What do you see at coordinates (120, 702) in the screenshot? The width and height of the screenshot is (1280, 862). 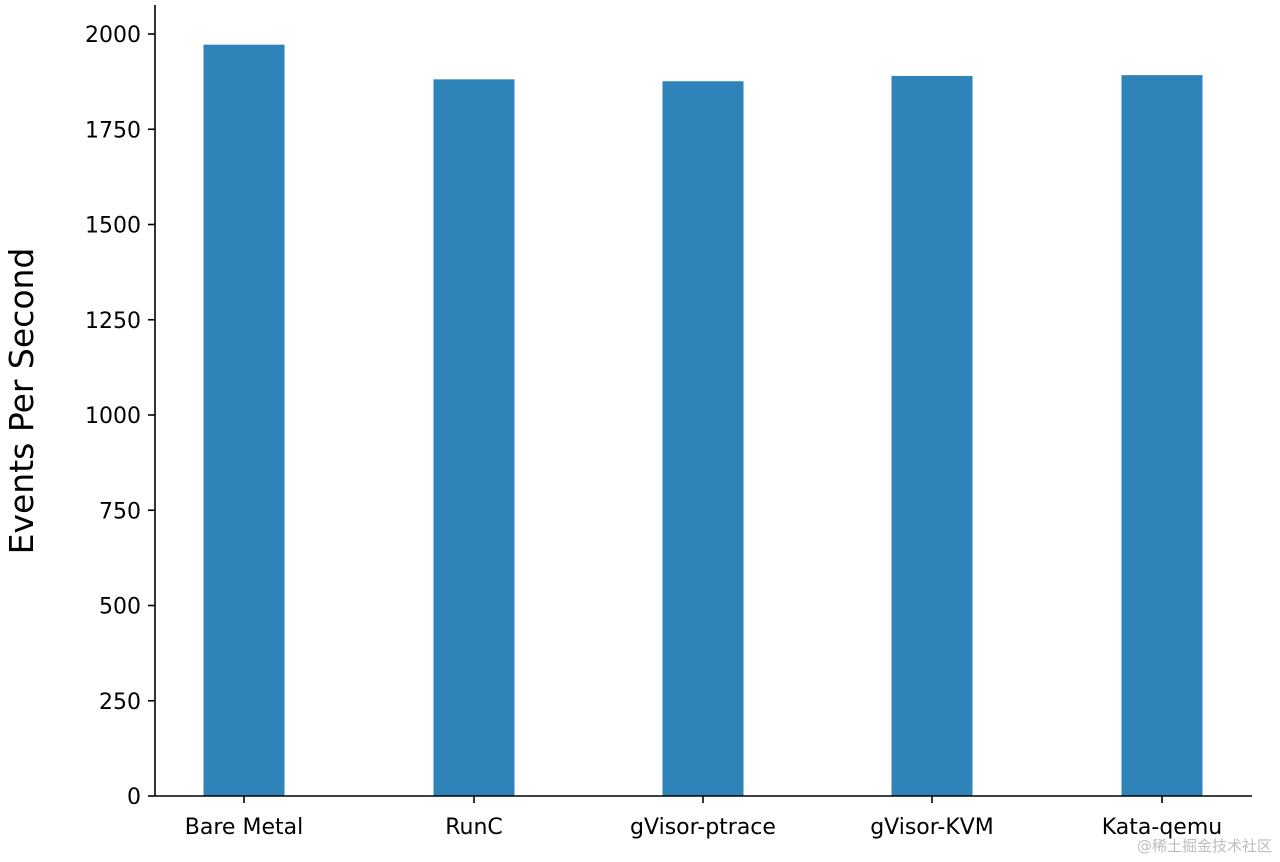 I see `y-tick-label: 250` at bounding box center [120, 702].